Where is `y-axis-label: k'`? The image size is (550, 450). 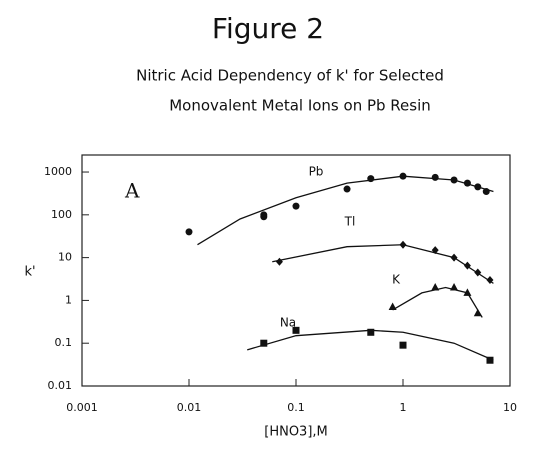 y-axis-label: k' is located at coordinates (29, 272).